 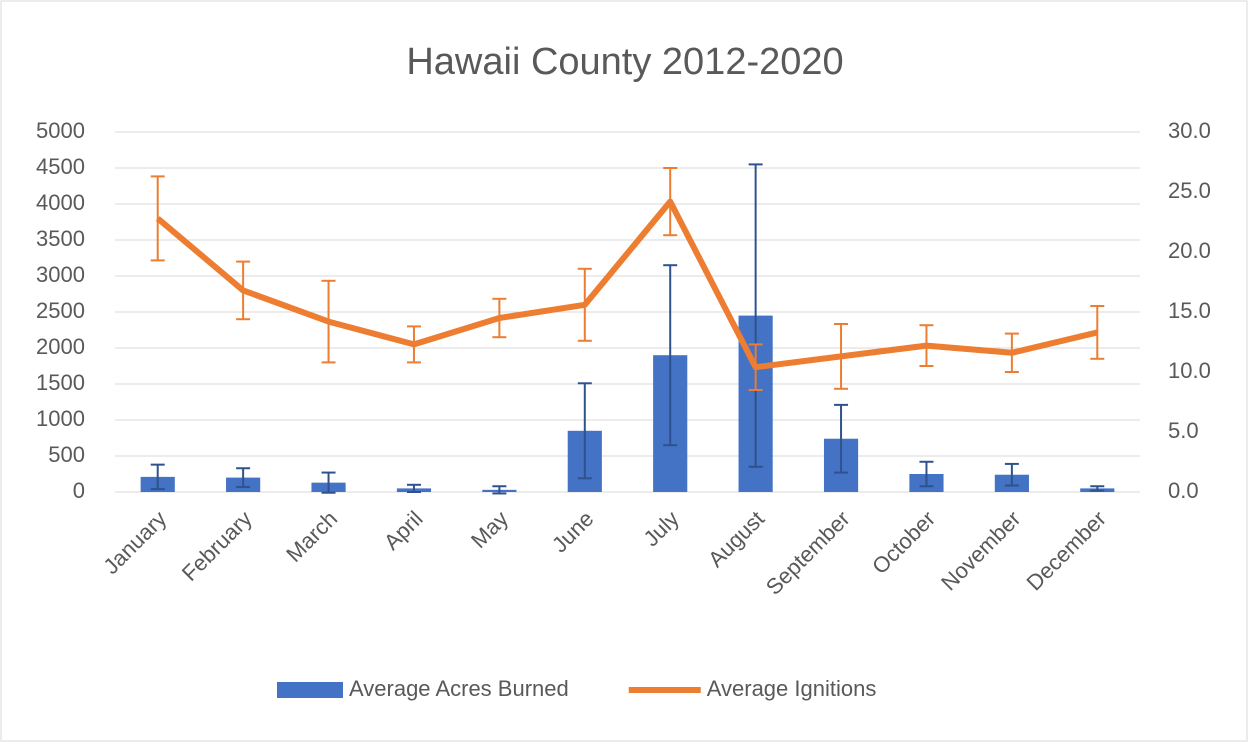 What do you see at coordinates (1189, 310) in the screenshot?
I see `y2-tick-label: 15.0` at bounding box center [1189, 310].